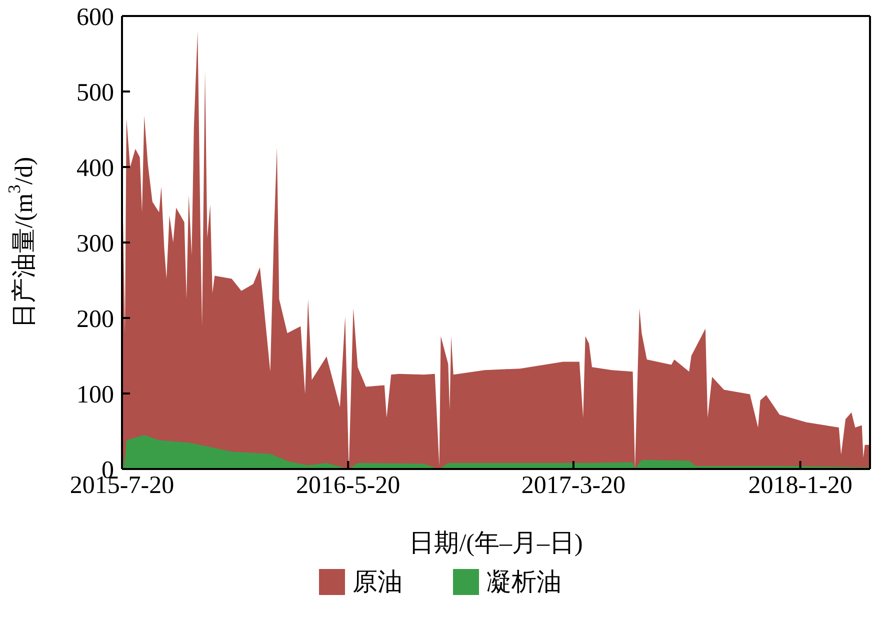  Describe the element at coordinates (95, 394) in the screenshot. I see `y-tick-label: 100` at that location.